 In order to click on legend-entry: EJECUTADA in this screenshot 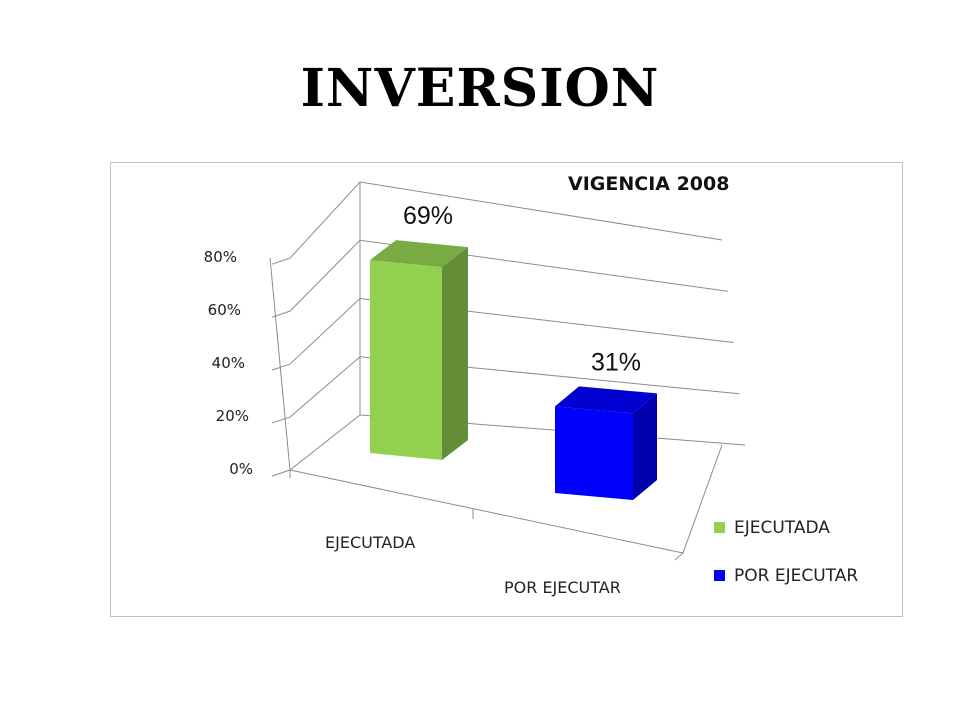, I will do `click(782, 528)`.